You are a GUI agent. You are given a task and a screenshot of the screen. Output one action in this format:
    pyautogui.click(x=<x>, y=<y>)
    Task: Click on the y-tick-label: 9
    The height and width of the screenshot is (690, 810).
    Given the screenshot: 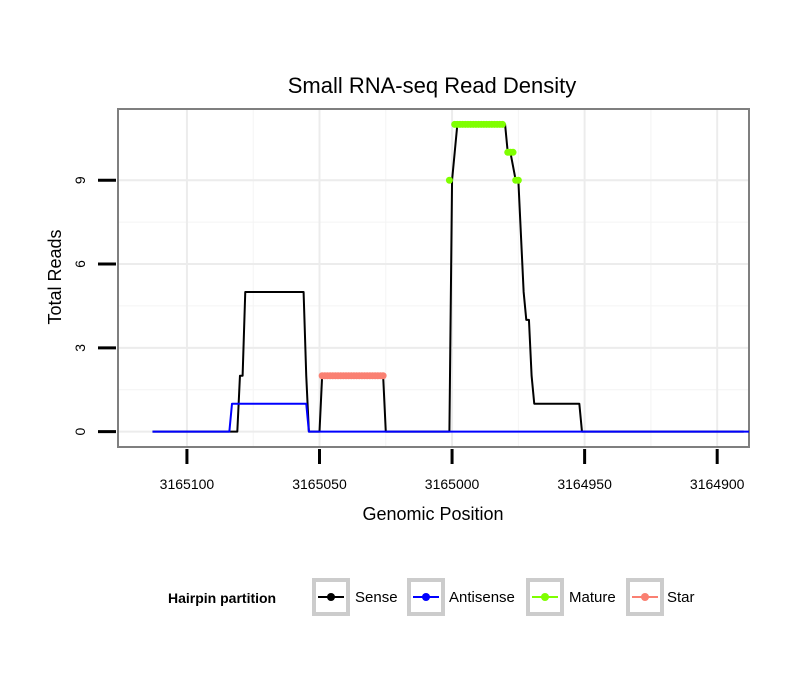 What is the action you would take?
    pyautogui.click(x=80, y=180)
    